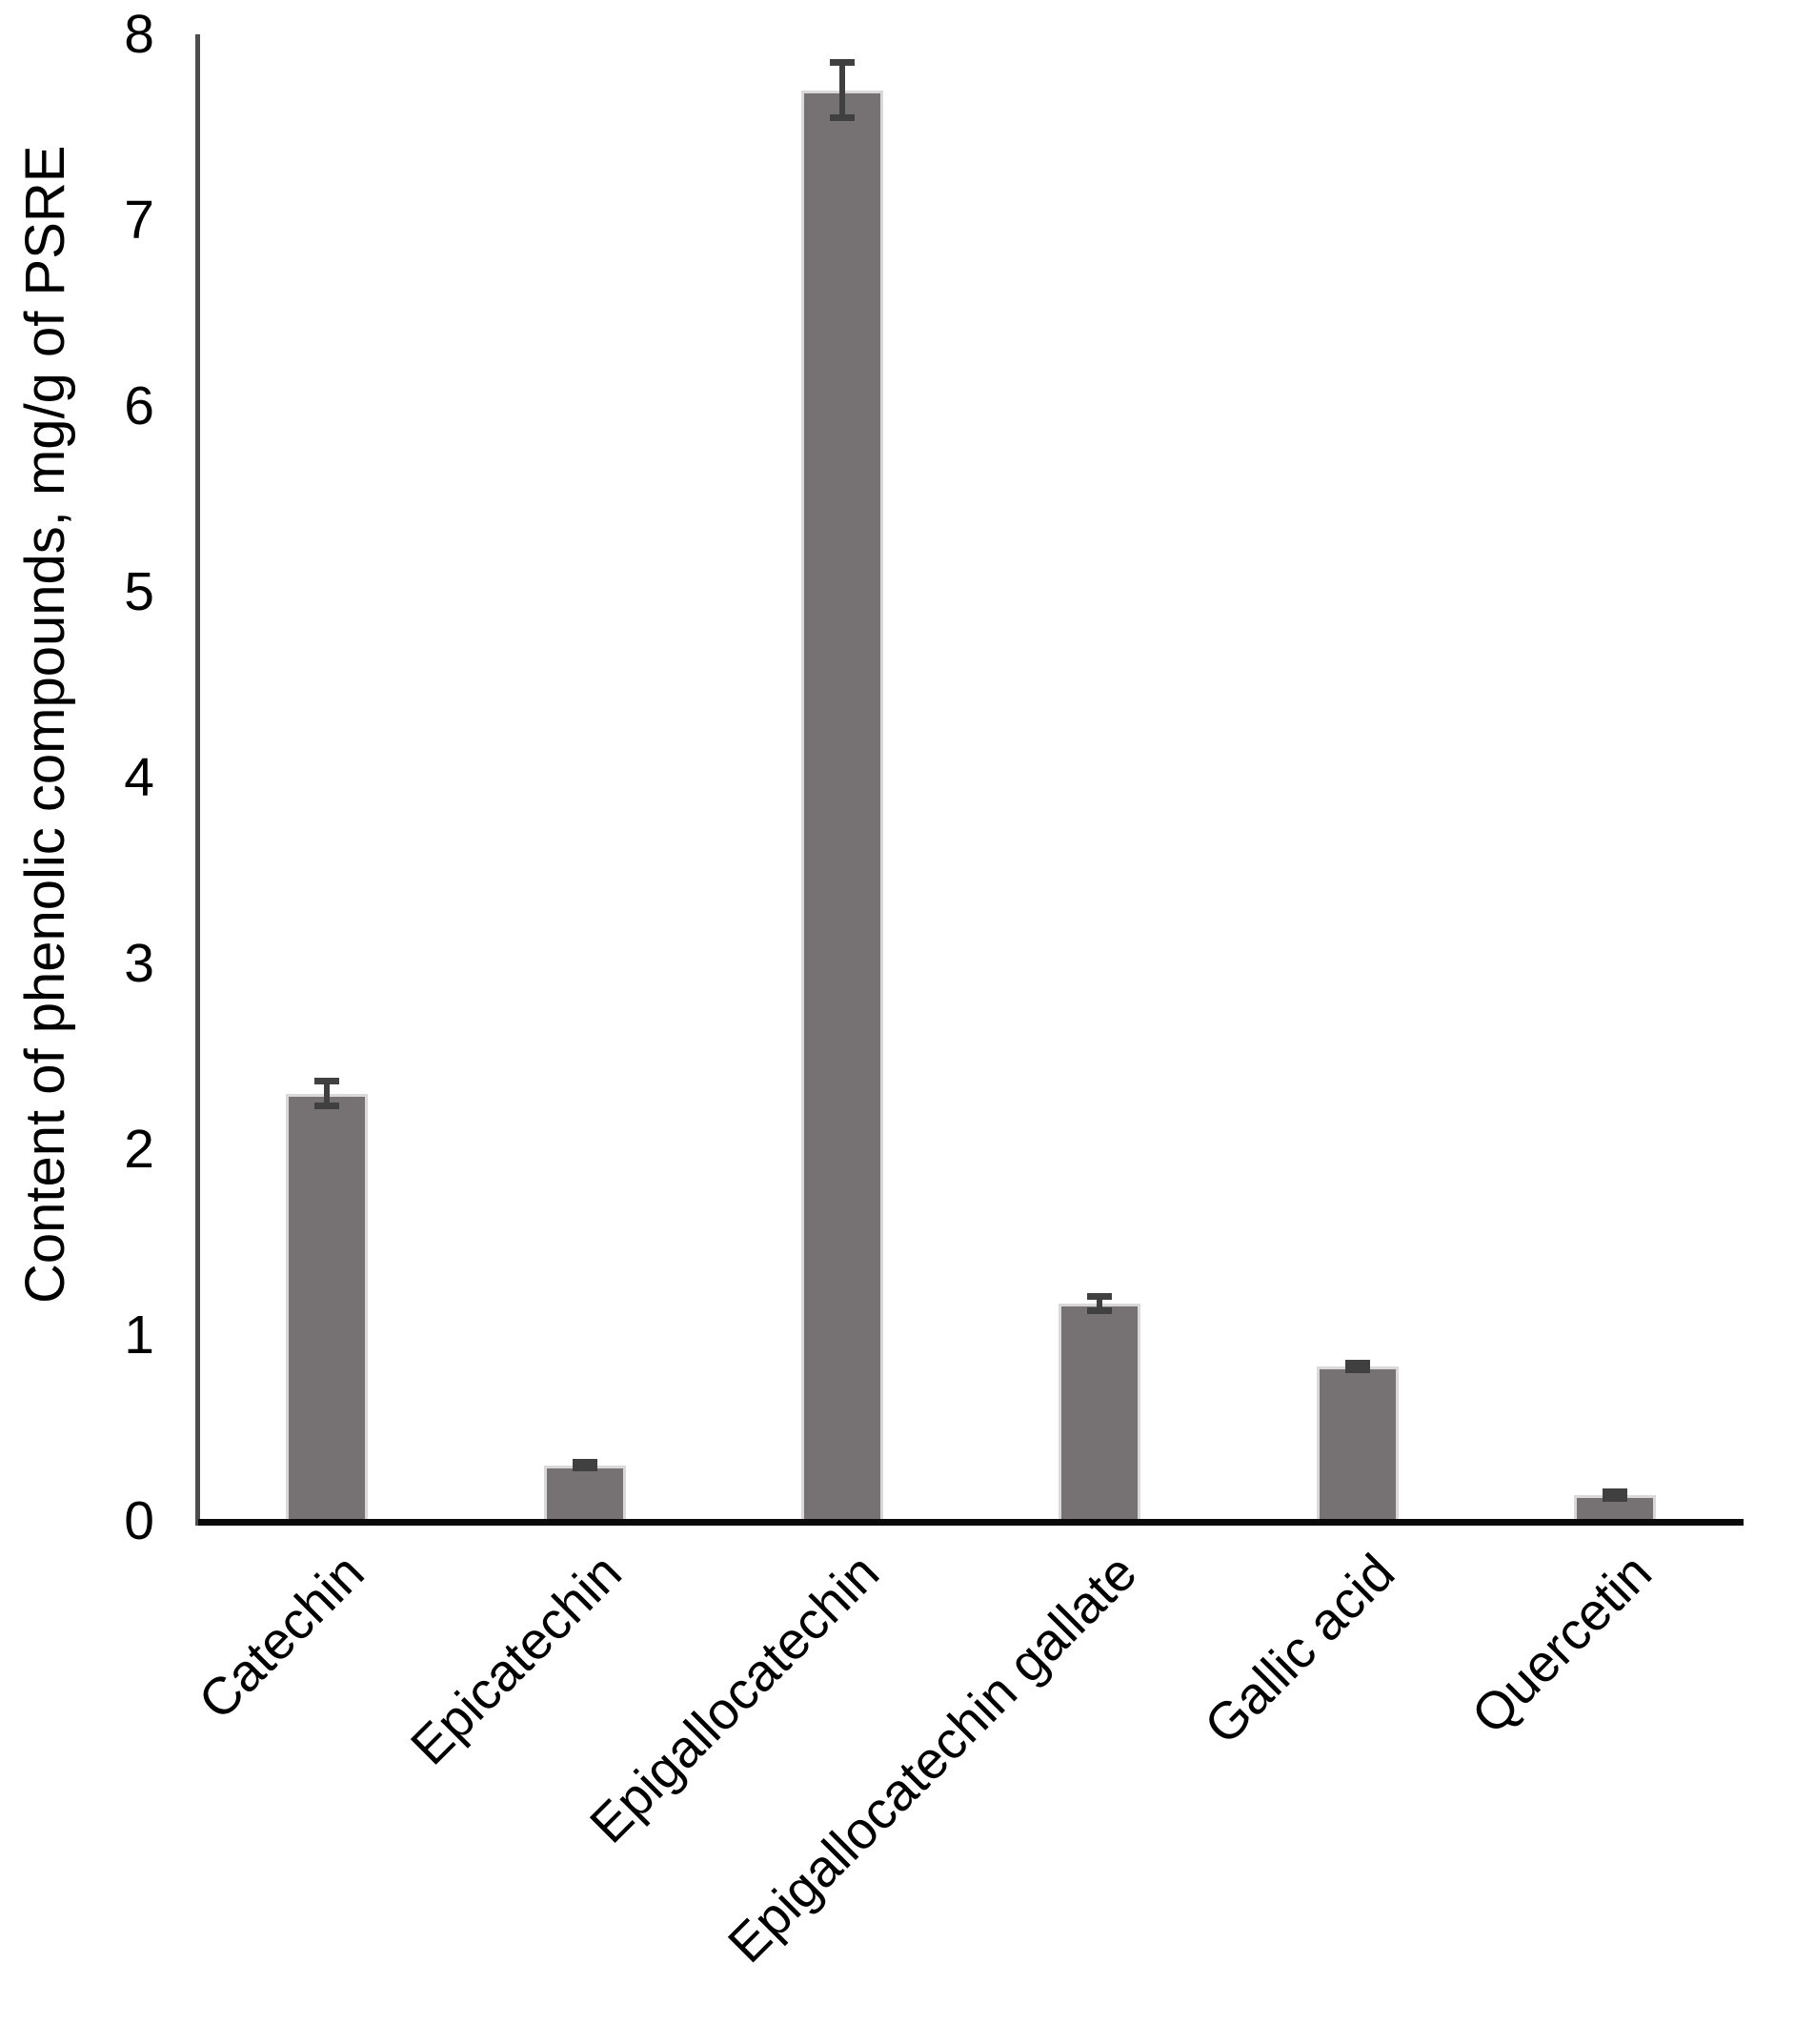 The height and width of the screenshot is (2044, 1795). What do you see at coordinates (842, 117) in the screenshot?
I see `error-bar-cap-bottom-epigallocatechin` at bounding box center [842, 117].